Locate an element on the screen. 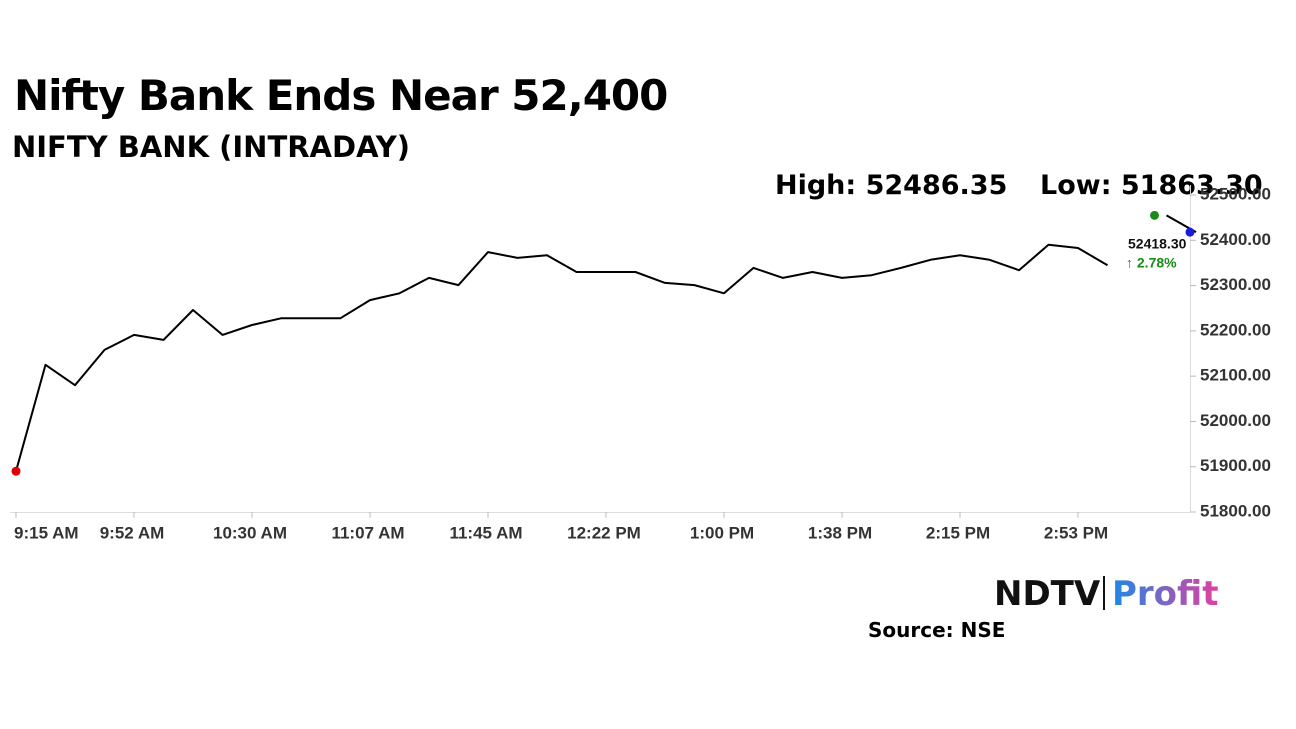 The image size is (1296, 729). x-tick-label: 2:53 PM is located at coordinates (1076, 532).